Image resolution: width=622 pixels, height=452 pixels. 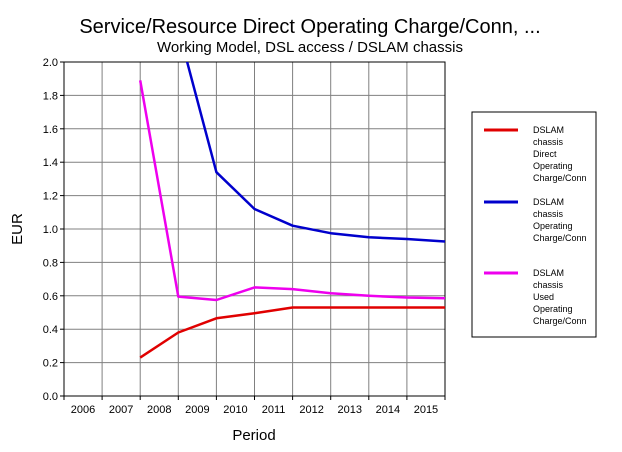 I want to click on y-tick-label: 0.4, so click(x=50, y=330).